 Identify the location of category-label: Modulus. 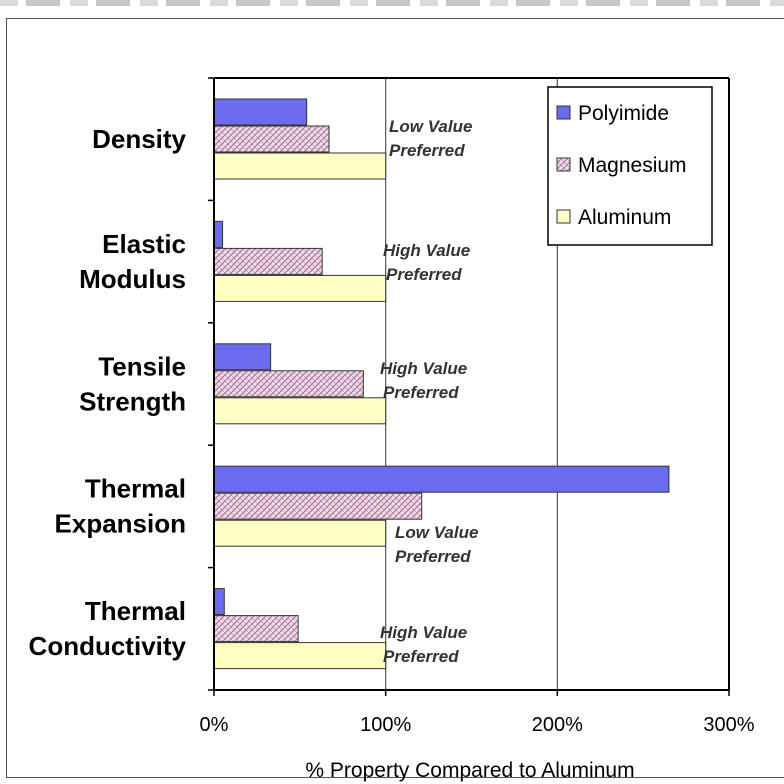
(132, 279).